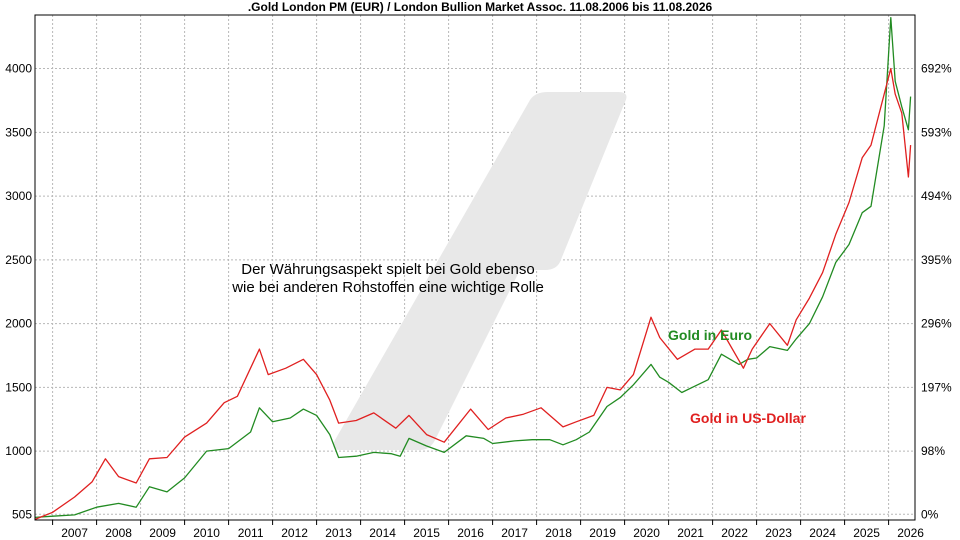 The width and height of the screenshot is (960, 540). What do you see at coordinates (294, 533) in the screenshot?
I see `x-tick-label: 2012` at bounding box center [294, 533].